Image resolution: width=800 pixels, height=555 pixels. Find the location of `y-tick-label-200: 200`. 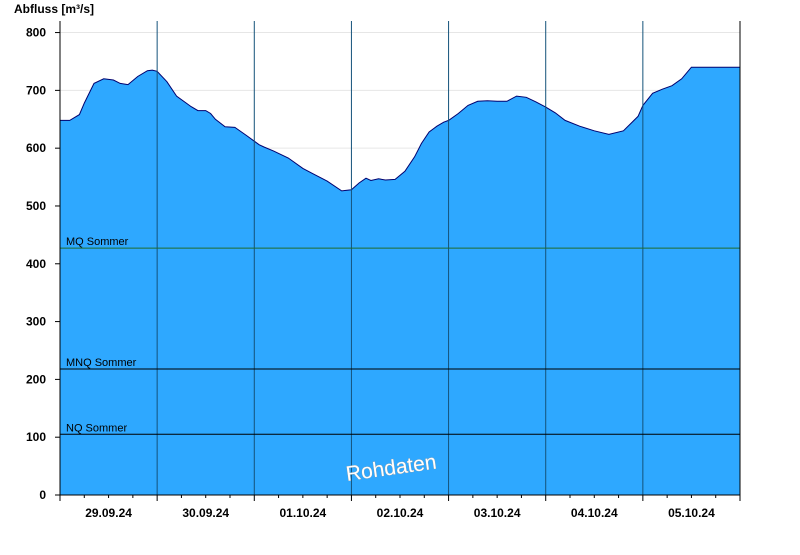

y-tick-label-200: 200 is located at coordinates (36, 379).